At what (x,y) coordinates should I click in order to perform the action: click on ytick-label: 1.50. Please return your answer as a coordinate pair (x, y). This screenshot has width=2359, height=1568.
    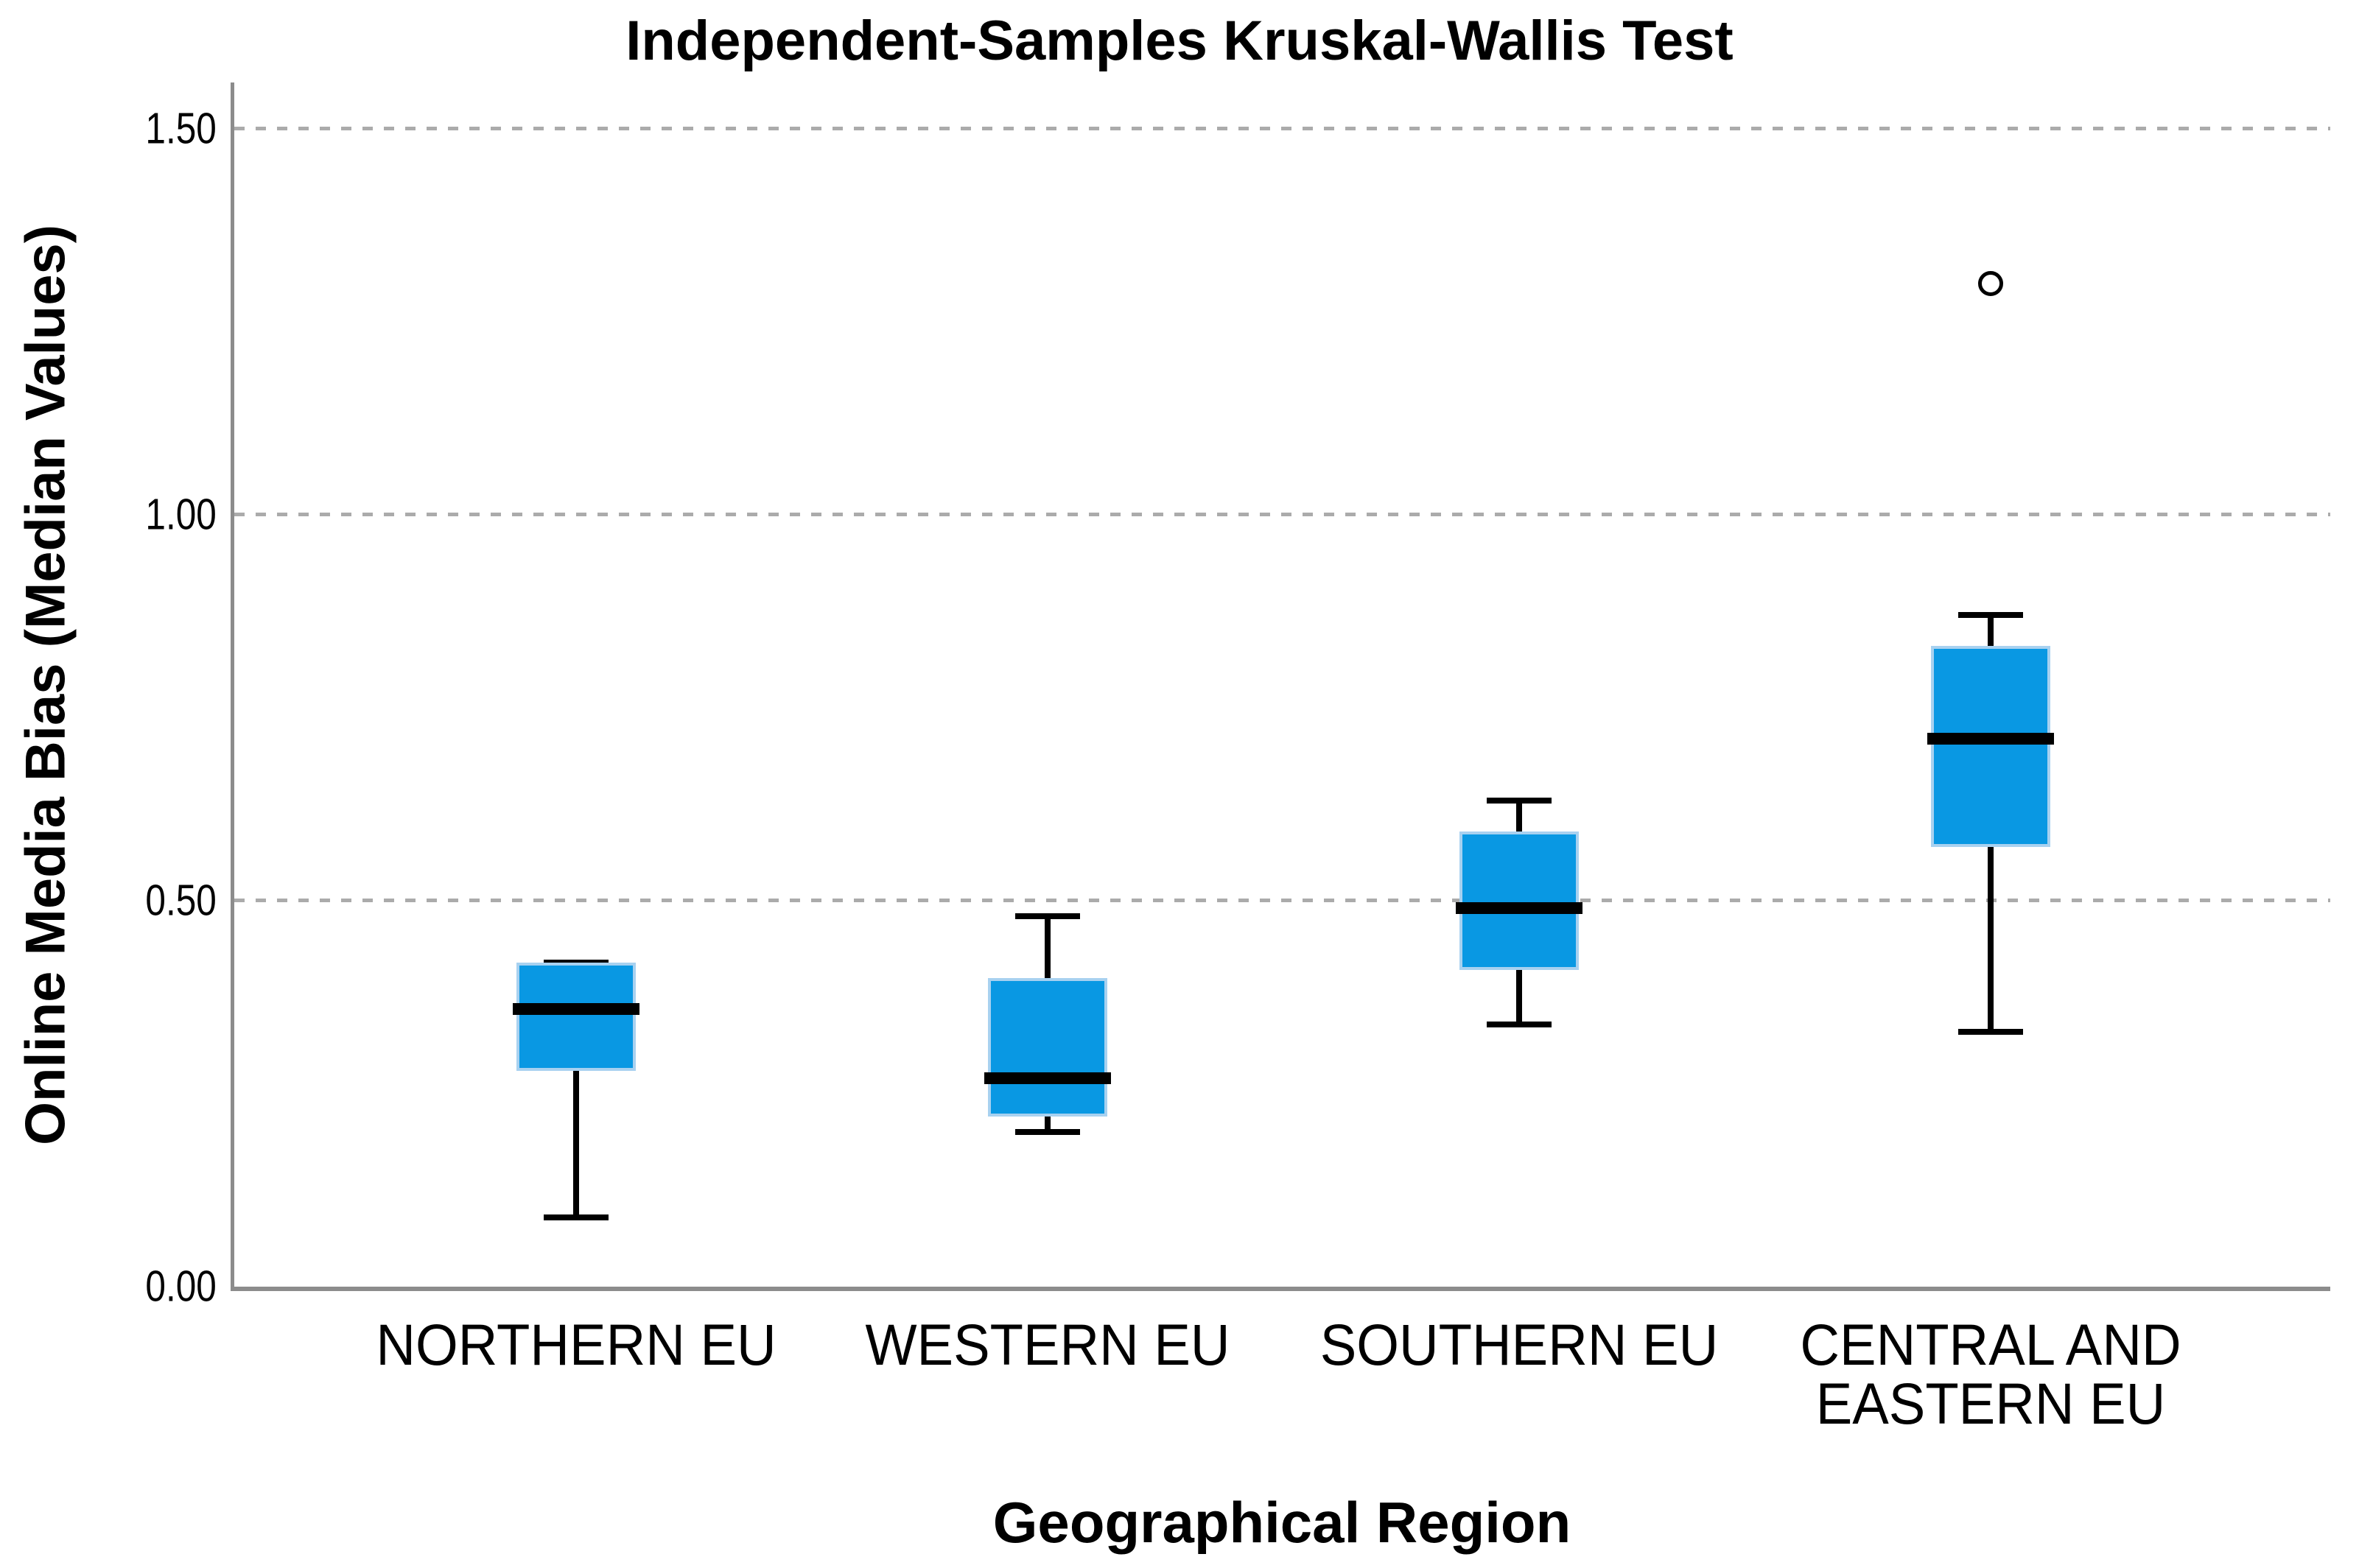
    Looking at the image, I should click on (181, 128).